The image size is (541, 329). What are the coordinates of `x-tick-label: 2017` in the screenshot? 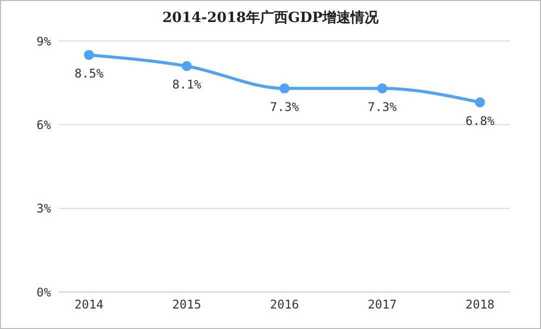 It's located at (382, 305).